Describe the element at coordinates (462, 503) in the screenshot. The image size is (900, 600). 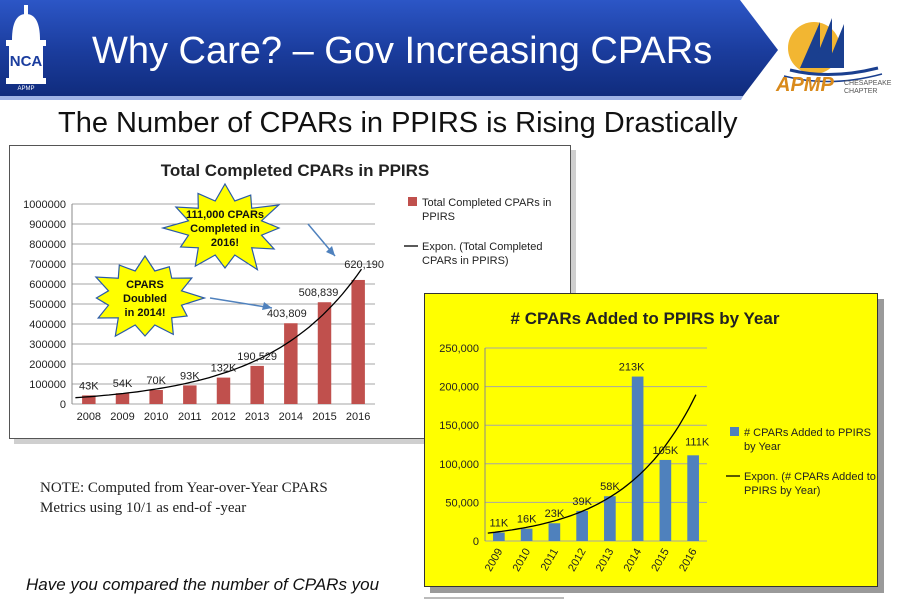
I see `y-tick-label: 50,000` at that location.